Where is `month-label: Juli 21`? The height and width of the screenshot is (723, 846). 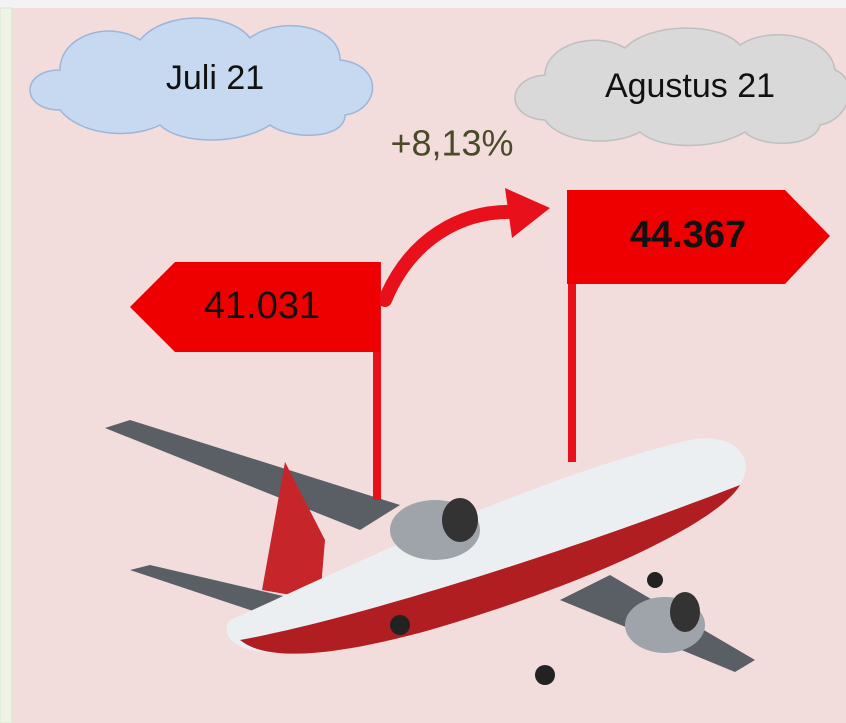
month-label: Juli 21 is located at coordinates (215, 78).